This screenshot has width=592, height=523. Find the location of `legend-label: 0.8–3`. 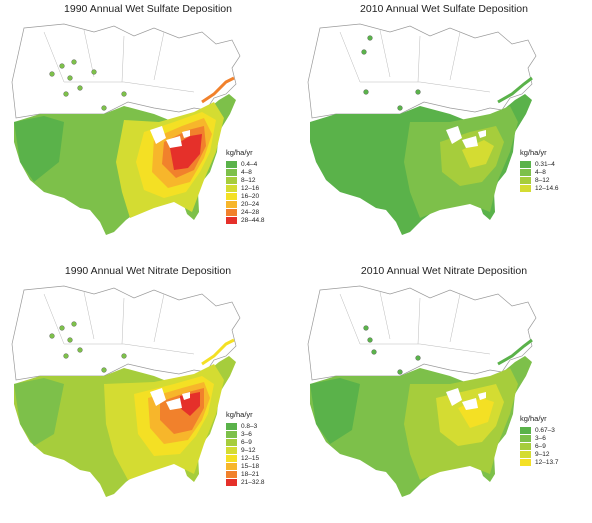

legend-label: 0.8–3 is located at coordinates (249, 426).